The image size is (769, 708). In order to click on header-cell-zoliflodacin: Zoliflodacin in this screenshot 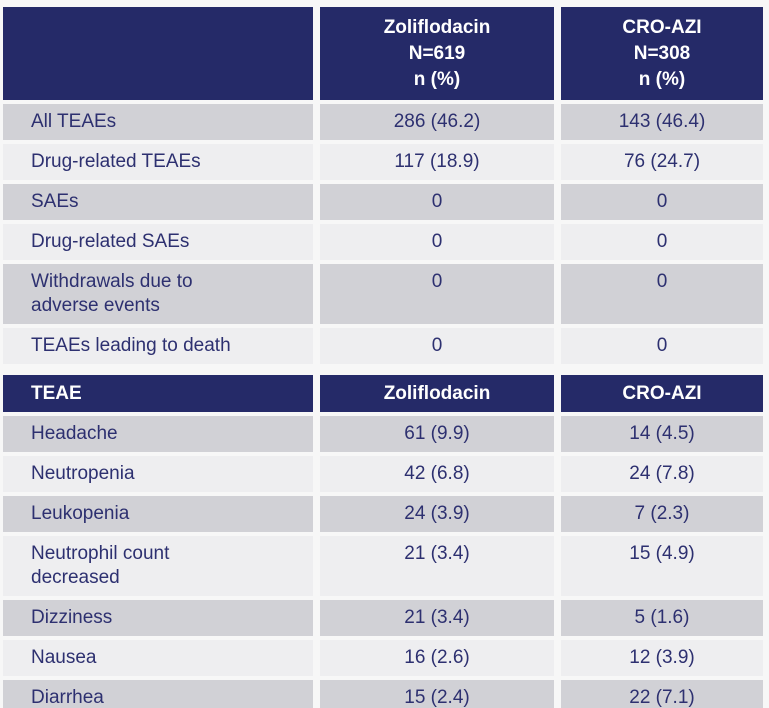, I will do `click(437, 393)`.